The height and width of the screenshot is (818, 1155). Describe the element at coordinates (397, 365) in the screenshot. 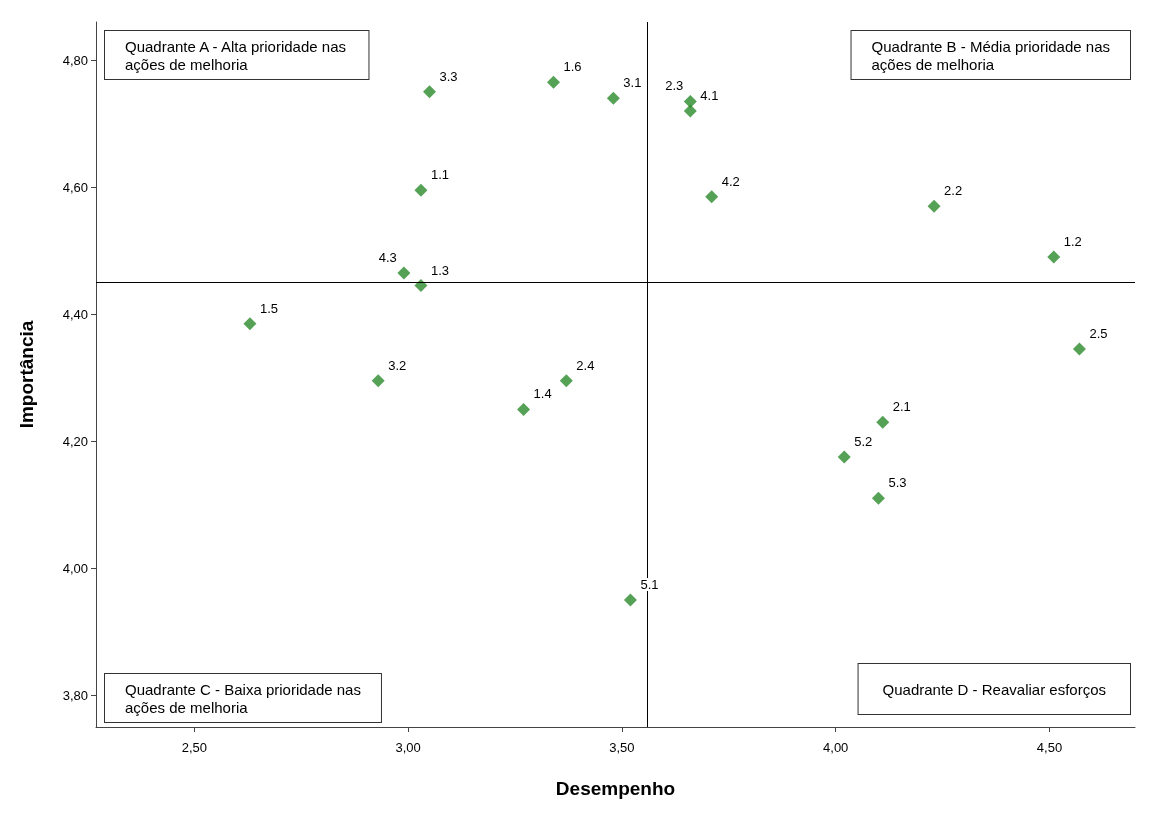

I see `annotation: 3.2` at that location.